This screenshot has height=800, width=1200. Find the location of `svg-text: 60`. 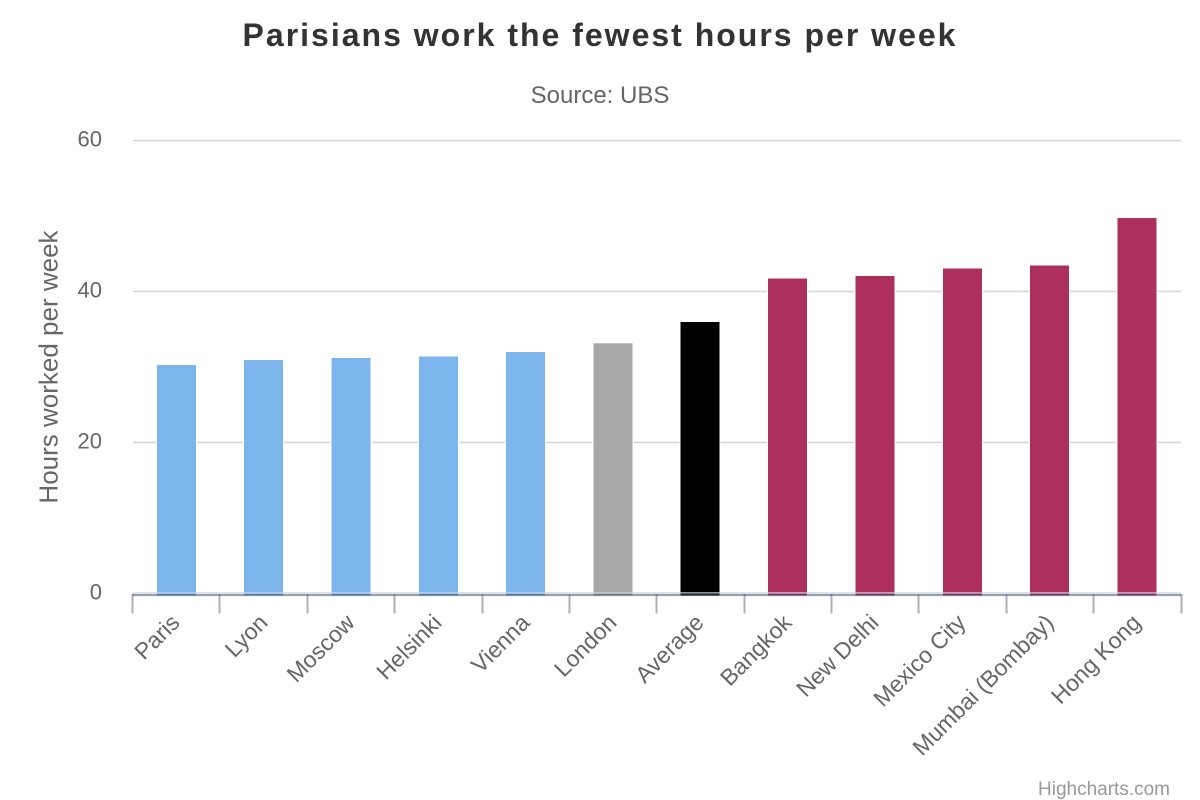

svg-text: 60 is located at coordinates (90, 139).